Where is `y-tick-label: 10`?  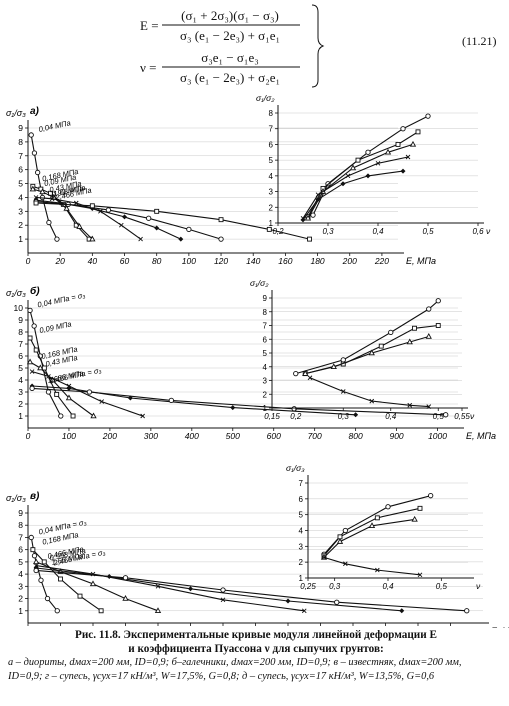 y-tick-label: 10 is located at coordinates (19, 308).